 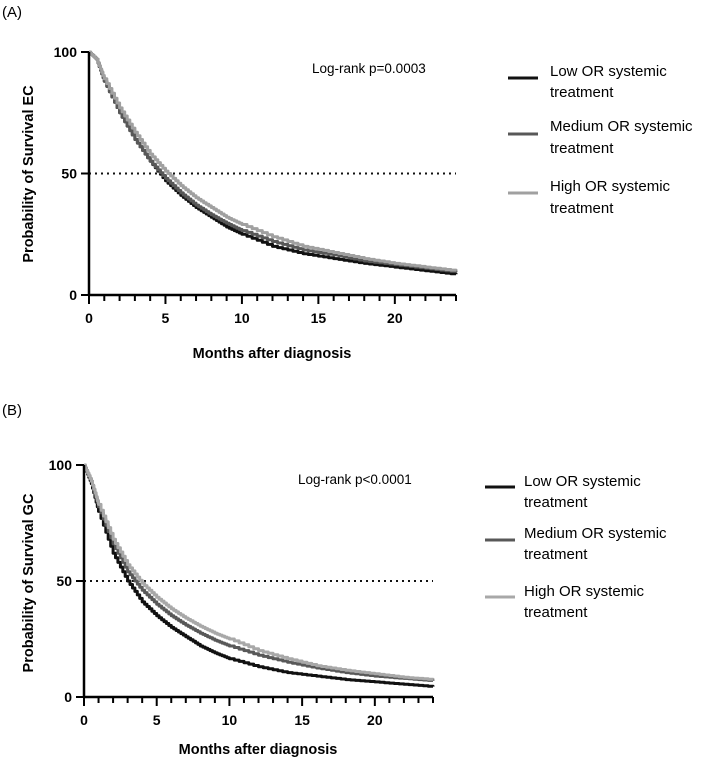 I want to click on panel-label: (A), so click(x=12, y=12).